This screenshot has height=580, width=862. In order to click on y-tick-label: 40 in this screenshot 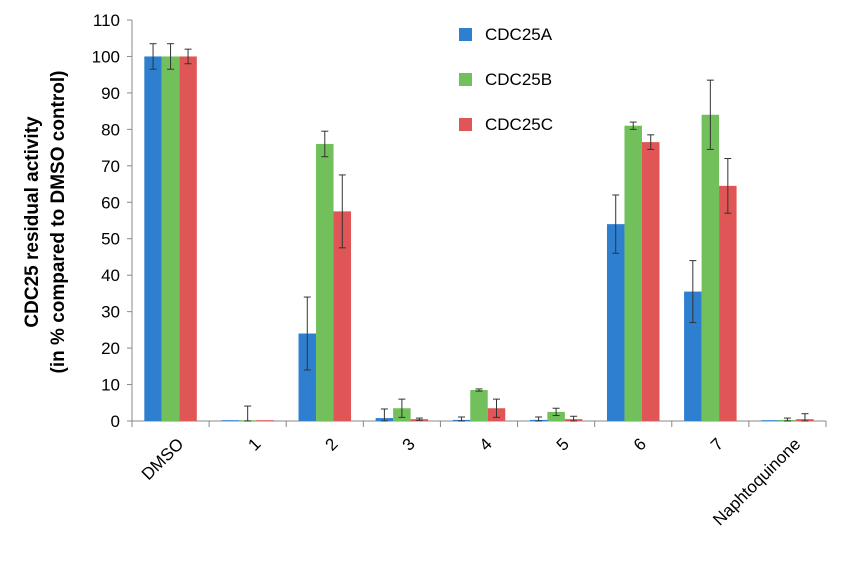, I will do `click(110, 275)`.